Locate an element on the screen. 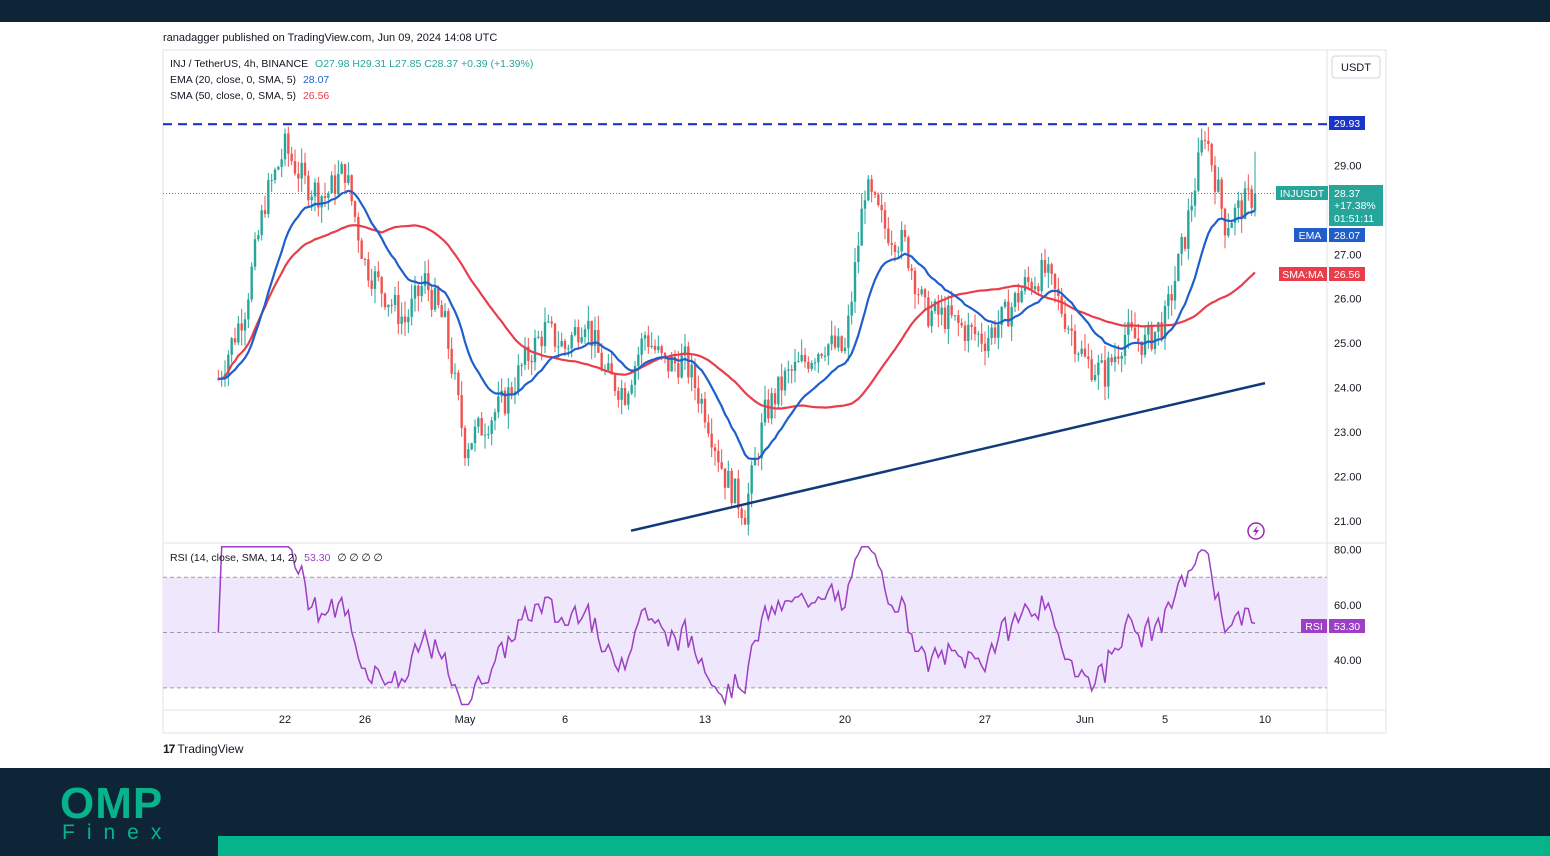 The height and width of the screenshot is (856, 1550). price-tick-label: 25.00 is located at coordinates (1348, 344).